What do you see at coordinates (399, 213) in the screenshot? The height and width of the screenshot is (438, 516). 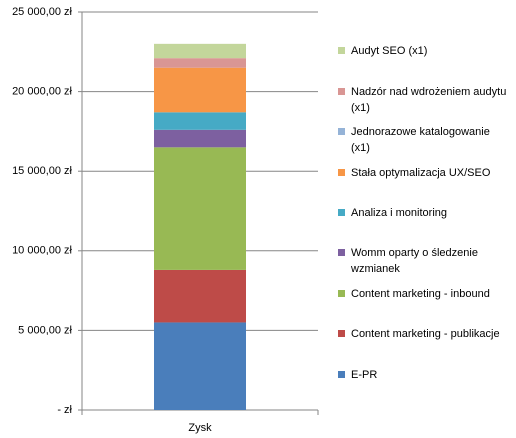 I see `legend-label: Analiza i monitoring` at bounding box center [399, 213].